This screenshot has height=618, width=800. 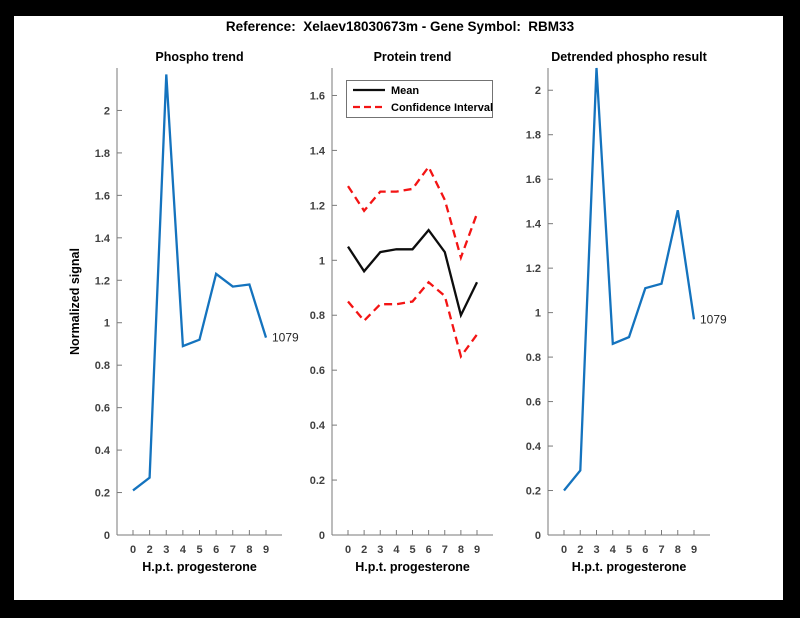 What do you see at coordinates (412, 320) in the screenshot?
I see `series-line-confidence-interval-lower` at bounding box center [412, 320].